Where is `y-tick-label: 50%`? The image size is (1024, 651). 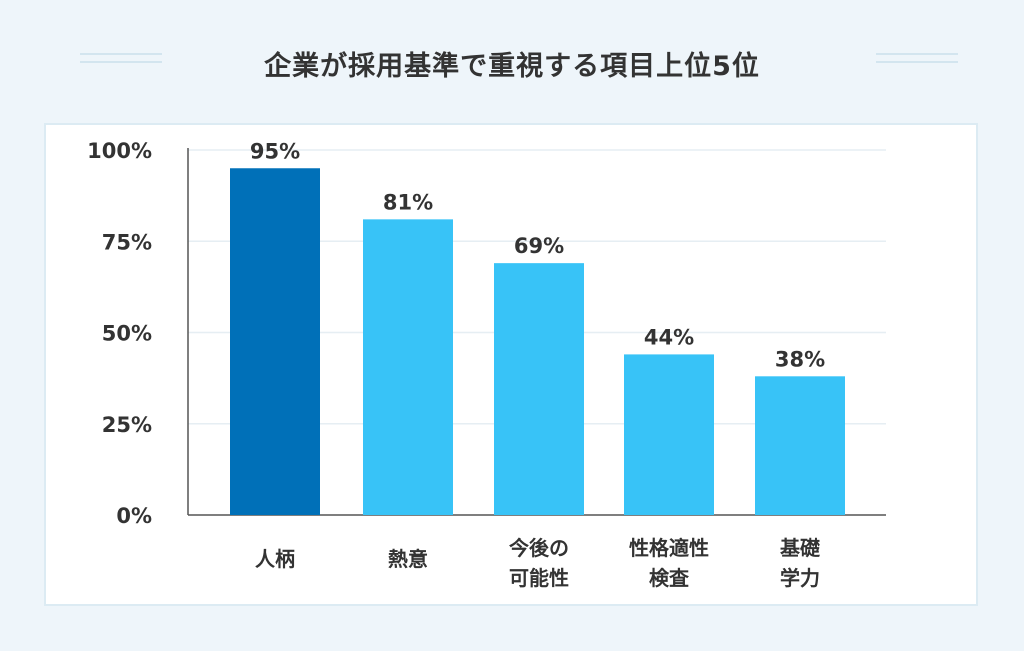 y-tick-label: 50% is located at coordinates (127, 334).